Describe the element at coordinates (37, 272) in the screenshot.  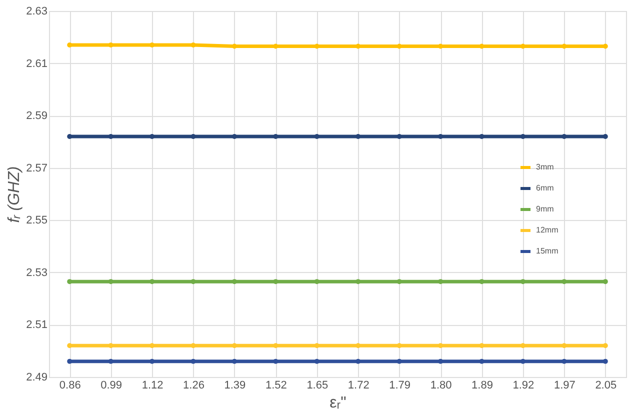
I see `y-tick-label: 2.53` at that location.